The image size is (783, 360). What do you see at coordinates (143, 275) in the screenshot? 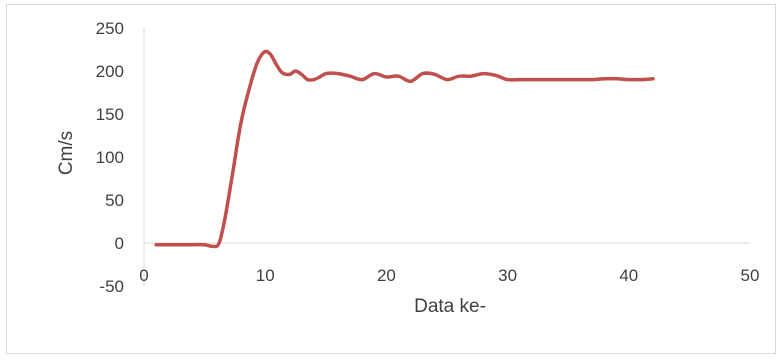
I see `x-tick-label: 0` at bounding box center [143, 275].